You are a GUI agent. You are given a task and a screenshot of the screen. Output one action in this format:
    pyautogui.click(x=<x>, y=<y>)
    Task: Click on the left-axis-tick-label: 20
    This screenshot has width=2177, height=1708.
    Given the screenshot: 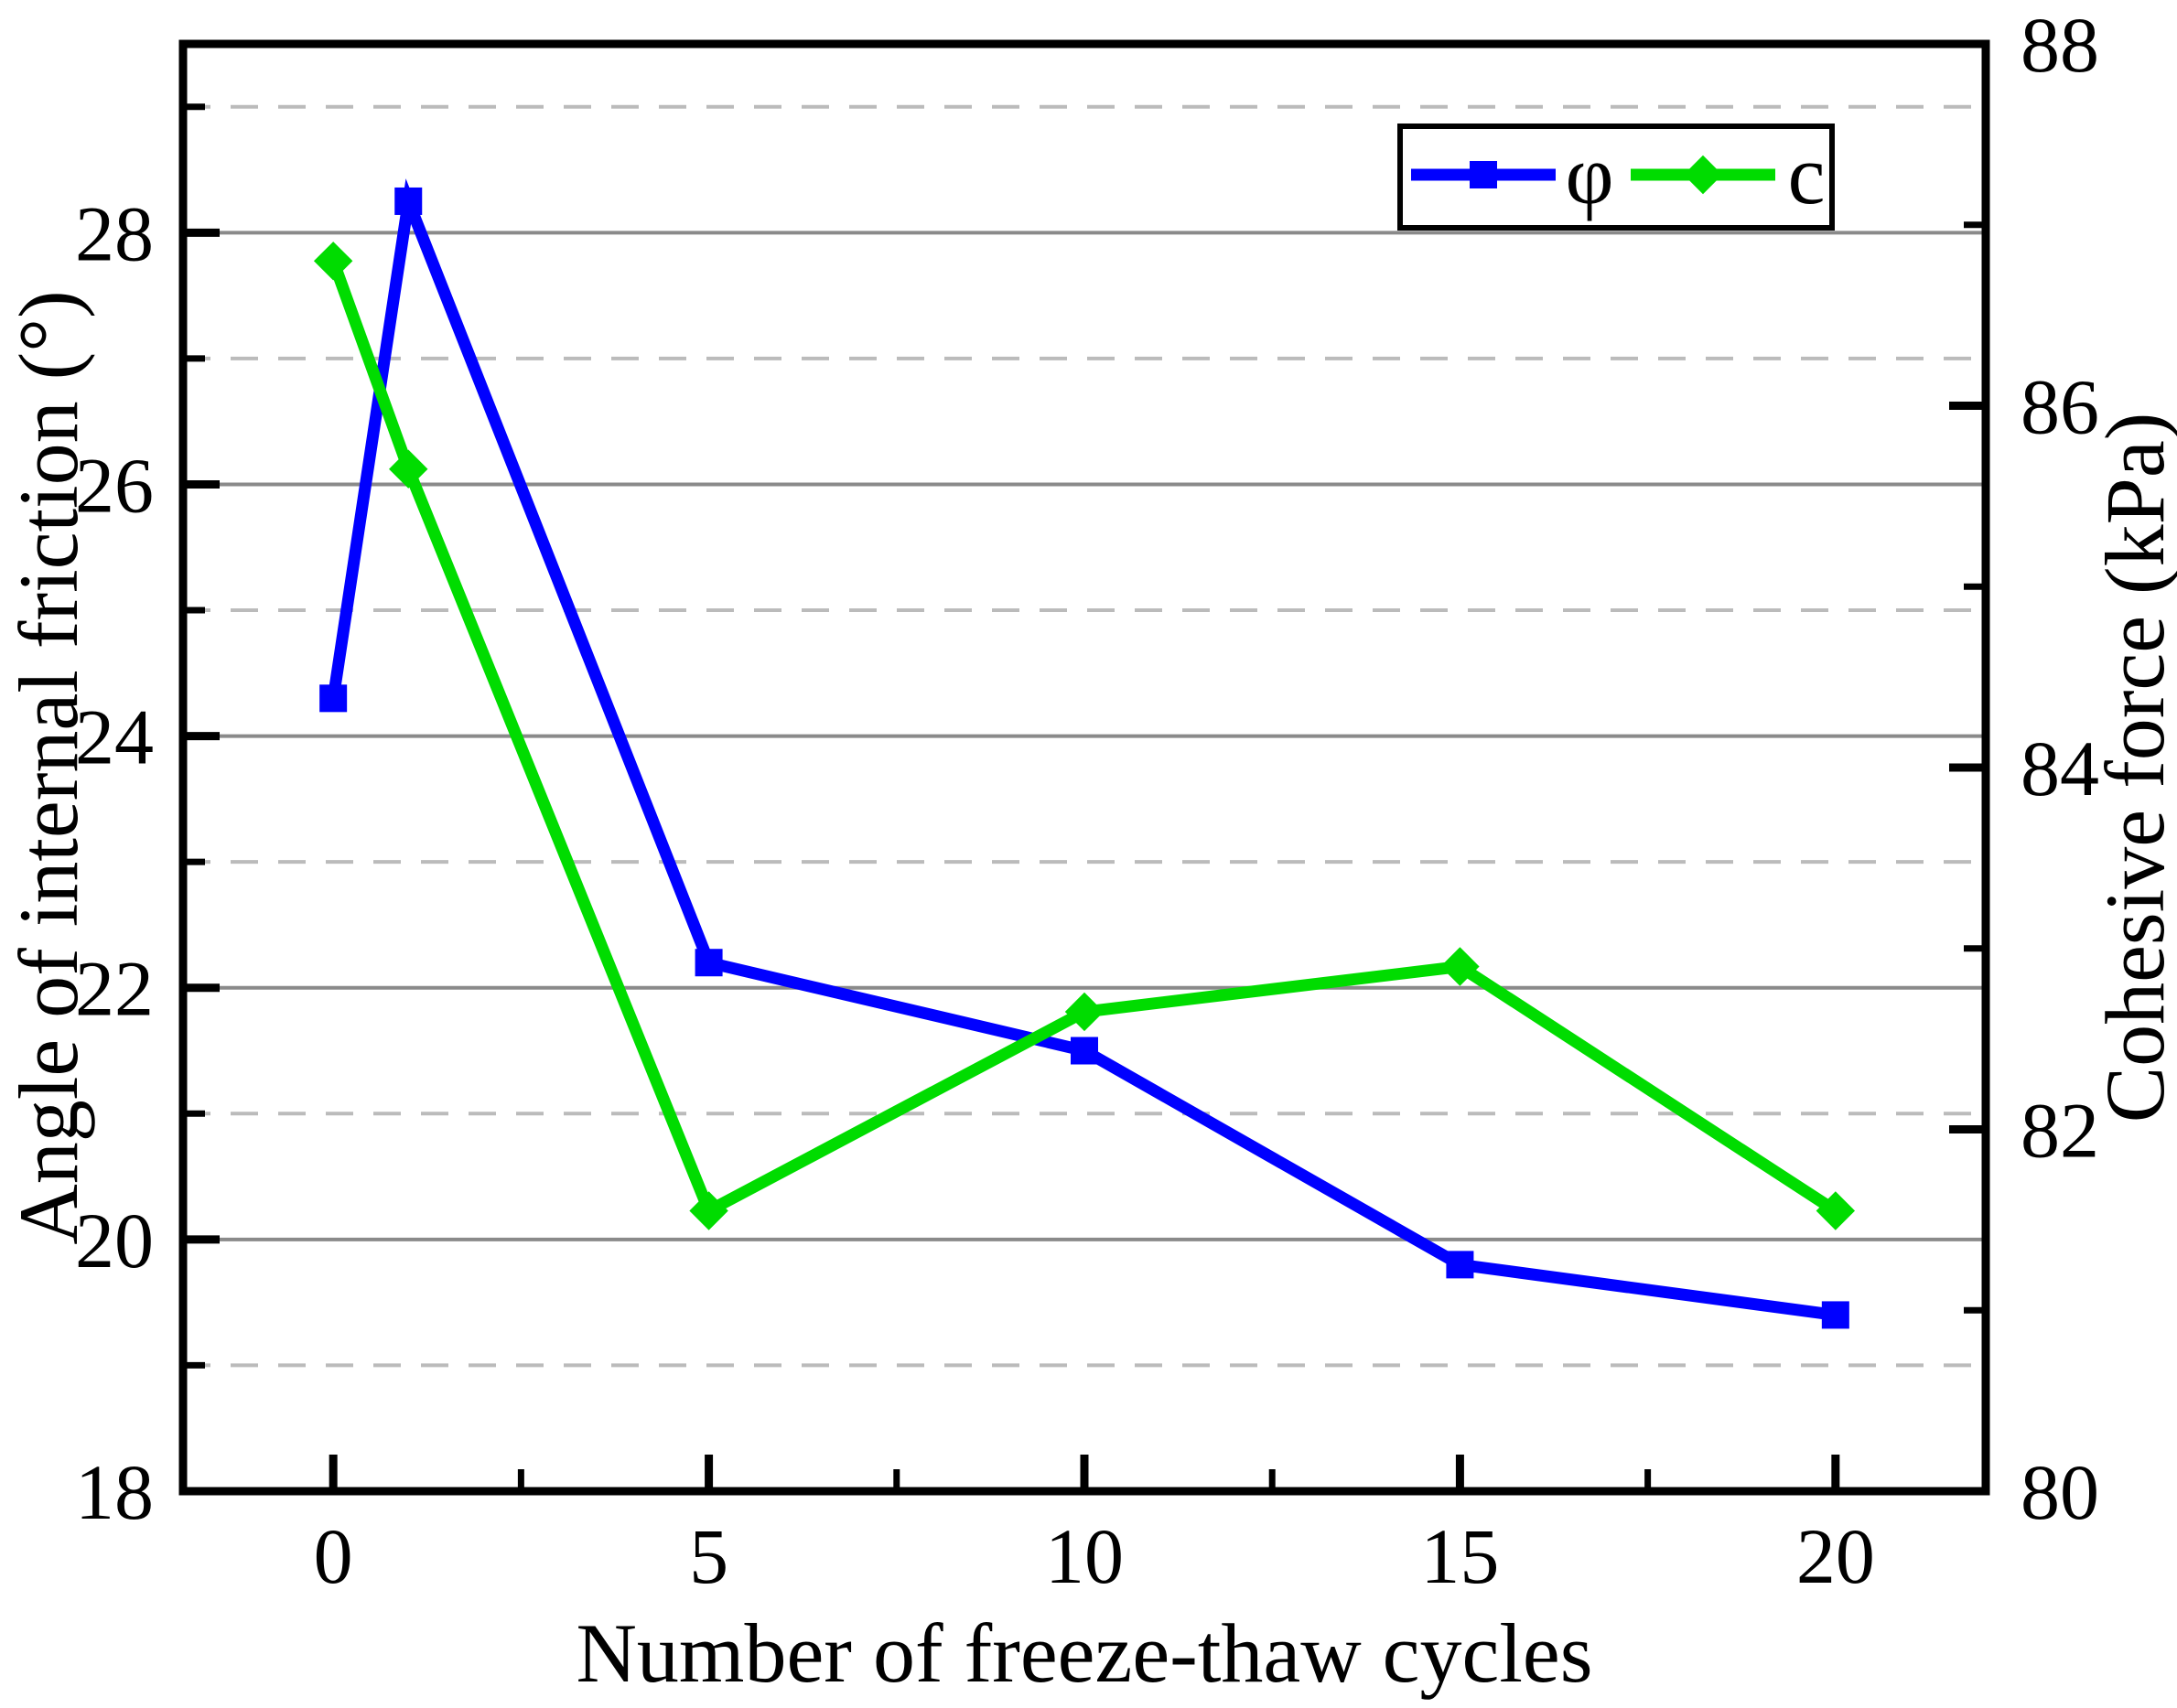 What is the action you would take?
    pyautogui.click(x=114, y=1240)
    